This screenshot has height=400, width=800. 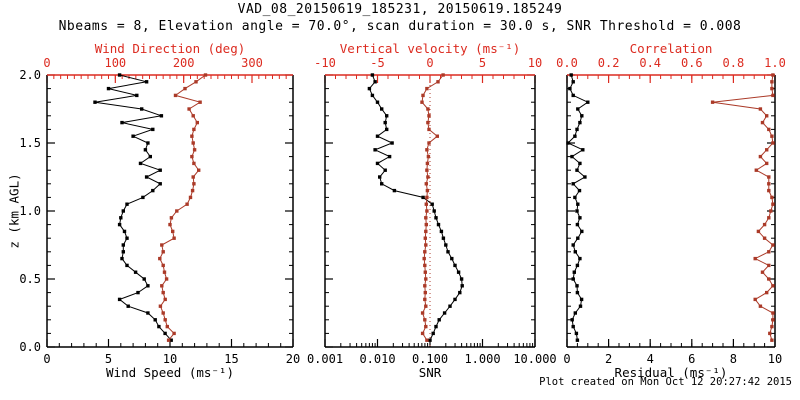 What do you see at coordinates (535, 63) in the screenshot?
I see `top-tick-label: 10` at bounding box center [535, 63].